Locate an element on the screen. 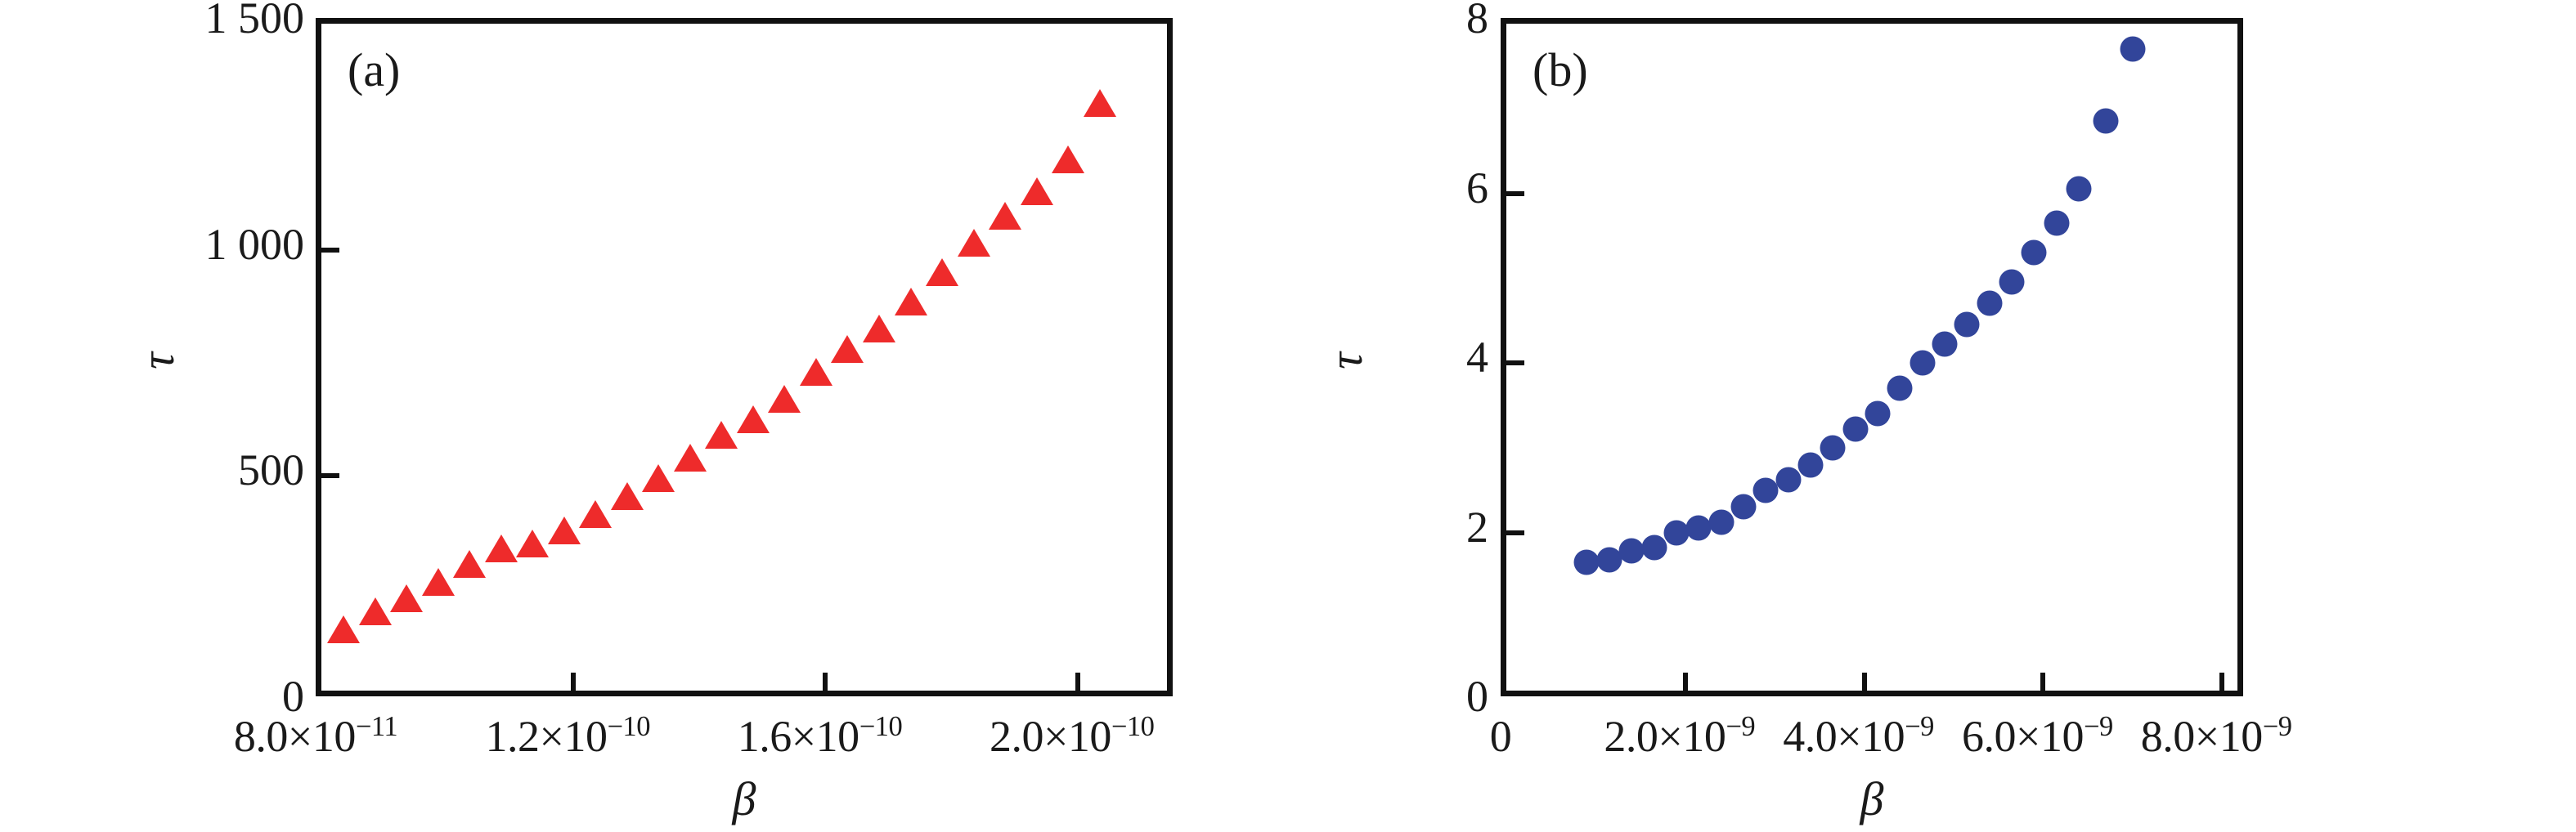  x-tick-label: 2.0×10⁻¹⁰ is located at coordinates (1072, 736).